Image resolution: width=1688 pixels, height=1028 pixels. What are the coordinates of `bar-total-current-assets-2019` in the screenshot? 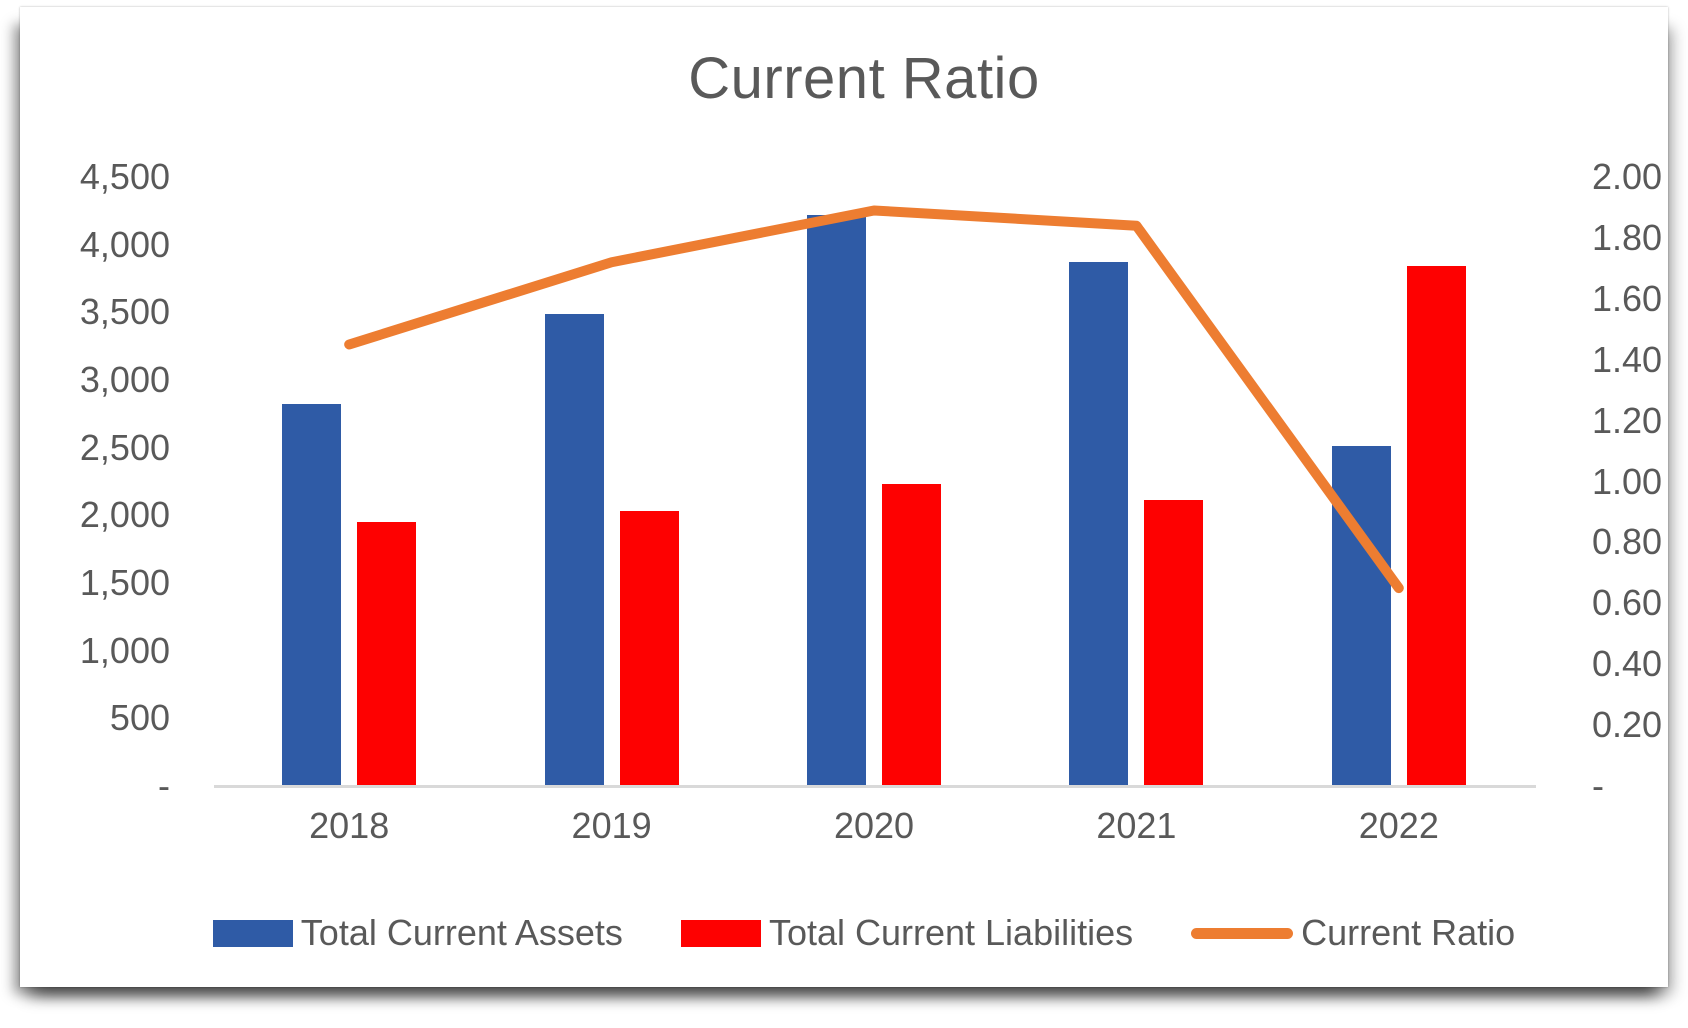 It's located at (574, 549).